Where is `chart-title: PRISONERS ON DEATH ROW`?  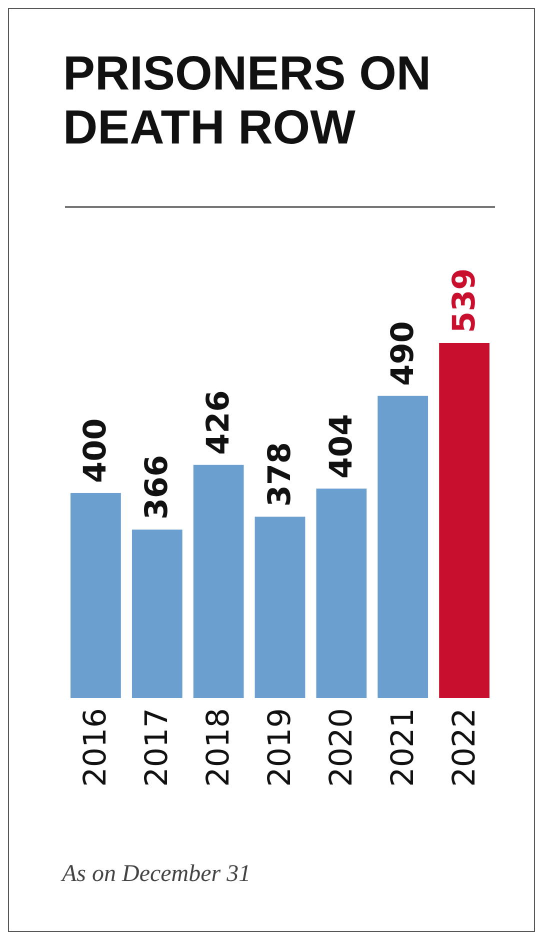 chart-title: PRISONERS ON DEATH ROW is located at coordinates (253, 101).